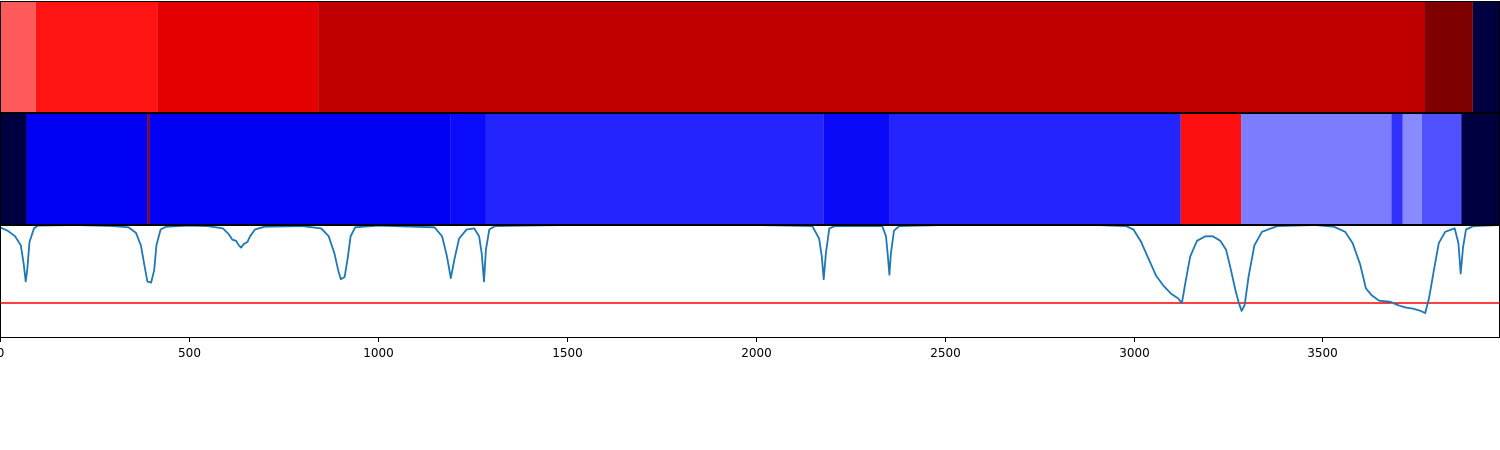 The width and height of the screenshot is (1500, 450). Describe the element at coordinates (1134, 353) in the screenshot. I see `x-tick-label: 3000` at that location.